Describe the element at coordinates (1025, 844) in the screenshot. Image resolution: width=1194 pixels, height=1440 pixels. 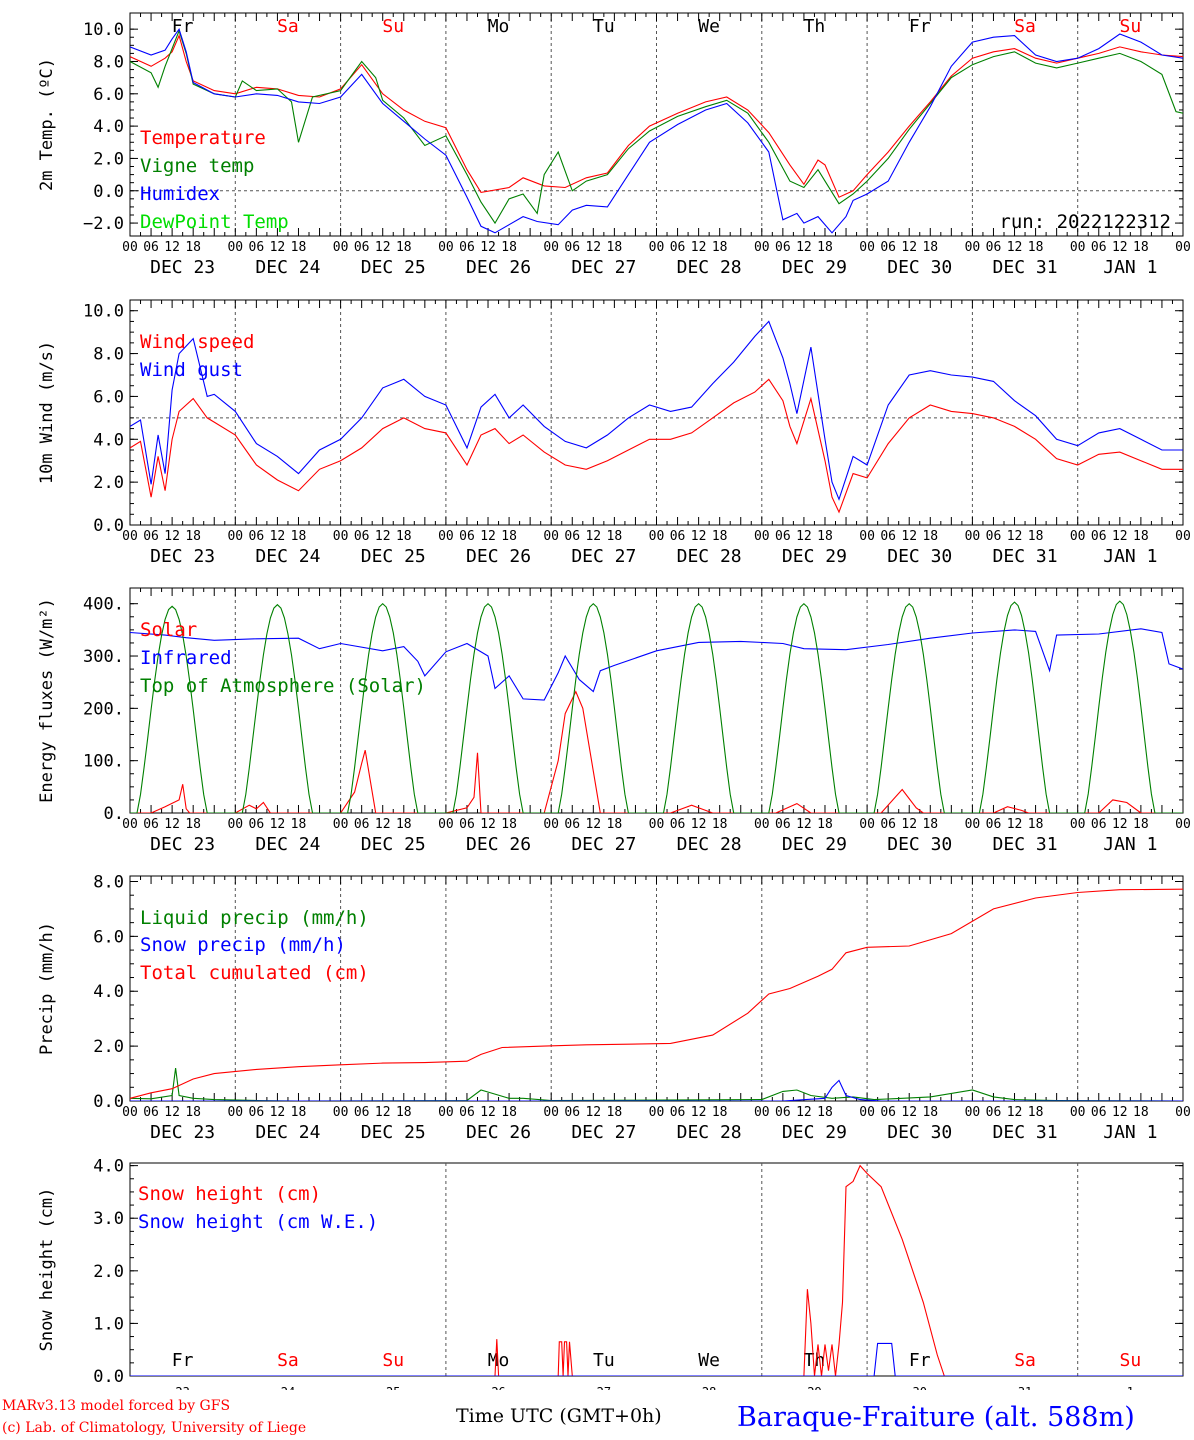
I see `date-label: DEC 31` at that location.